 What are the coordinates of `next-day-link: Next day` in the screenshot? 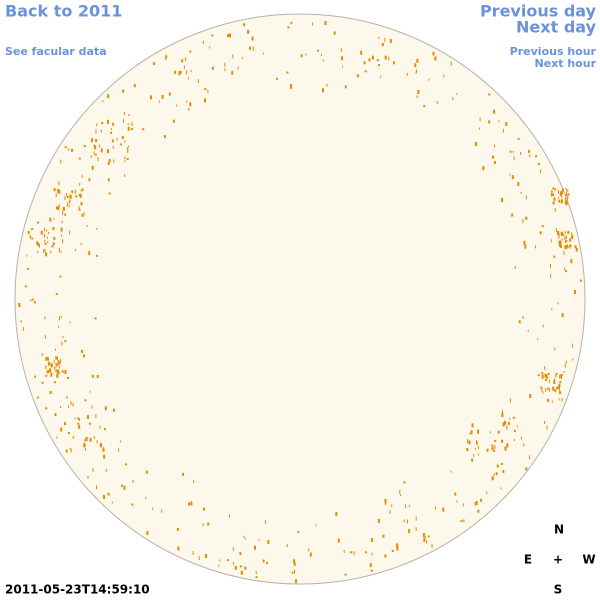 It's located at (556, 27).